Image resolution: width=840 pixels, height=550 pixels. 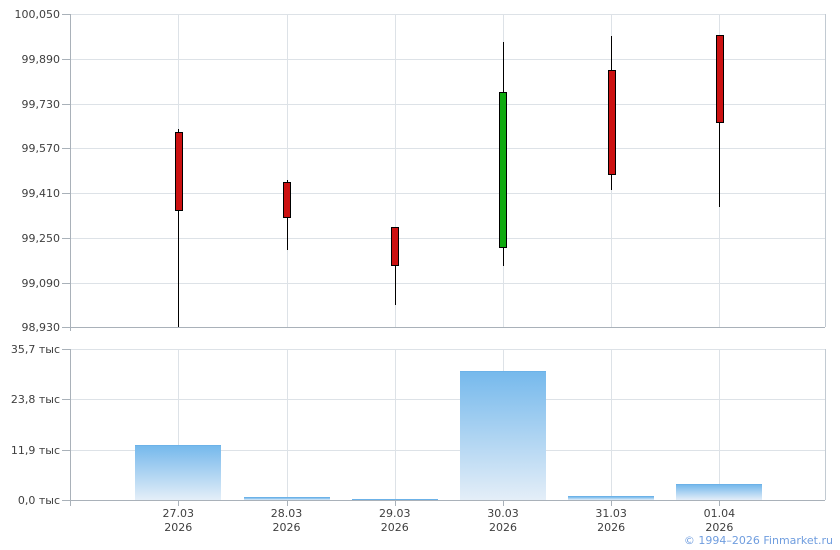 What do you see at coordinates (178, 520) in the screenshot?
I see `x-axis-label: 27.03 2026` at bounding box center [178, 520].